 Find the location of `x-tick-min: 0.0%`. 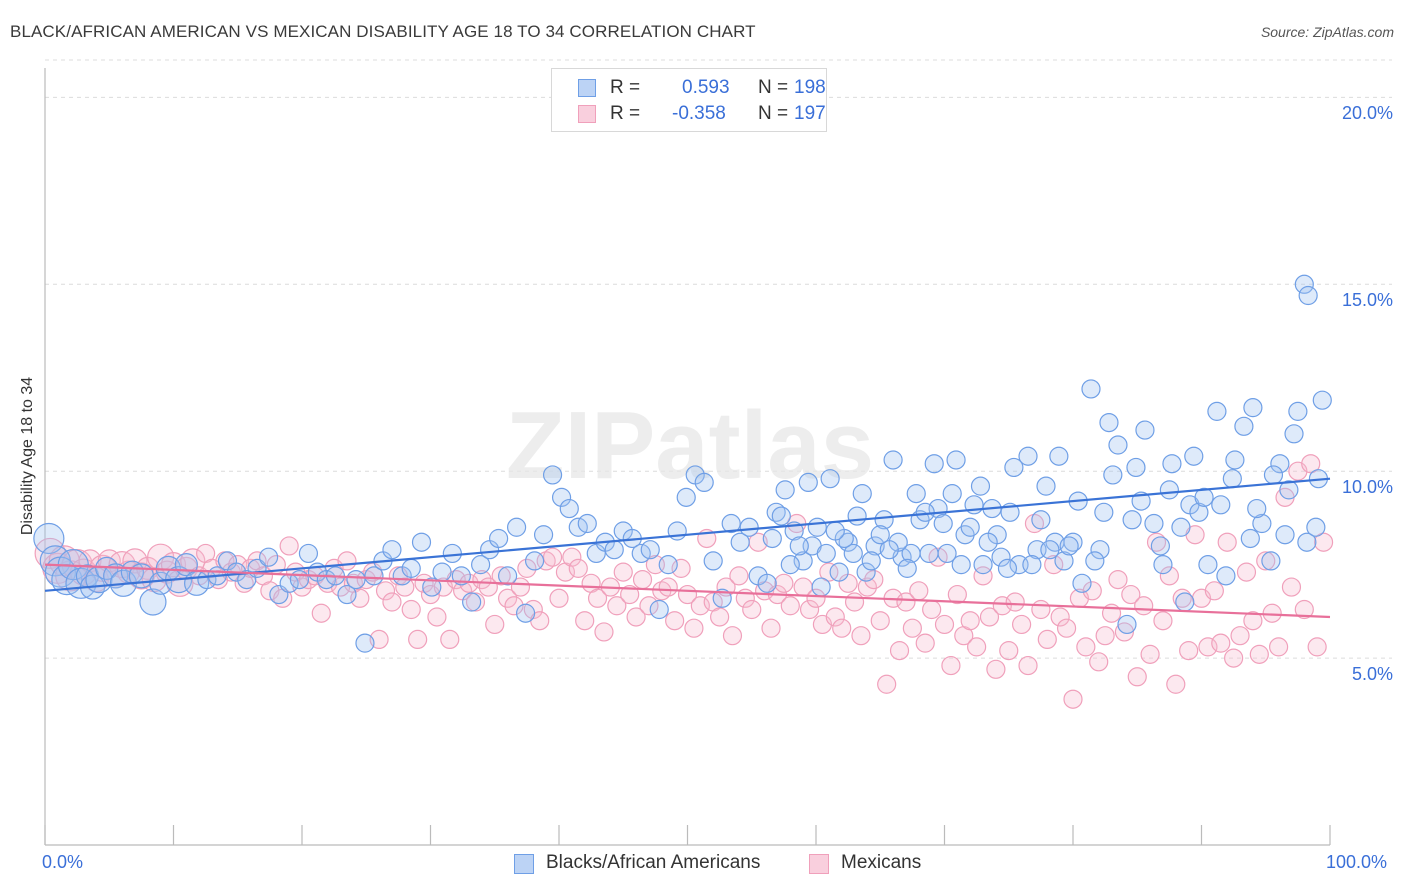

x-tick-min: 0.0% is located at coordinates (63, 862).